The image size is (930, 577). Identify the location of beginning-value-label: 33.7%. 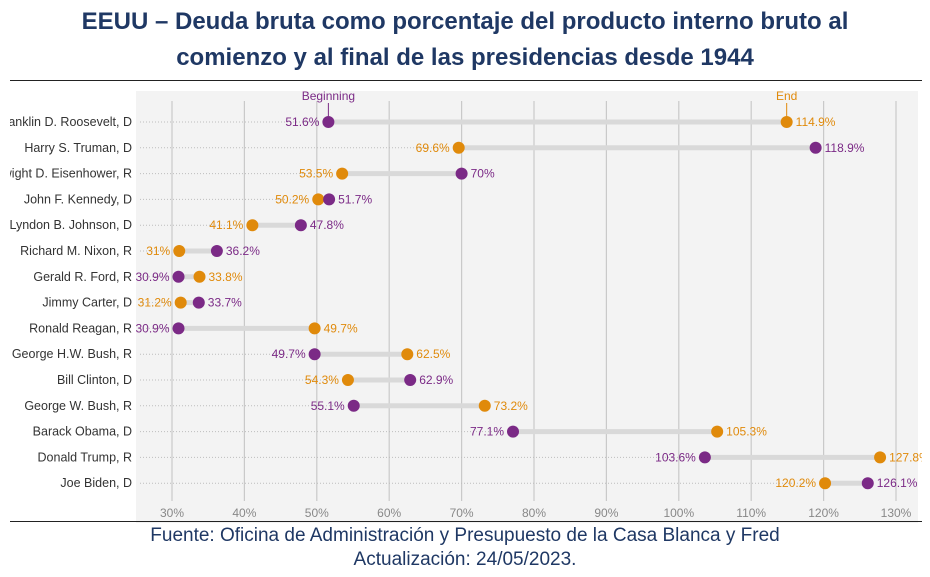
(225, 303).